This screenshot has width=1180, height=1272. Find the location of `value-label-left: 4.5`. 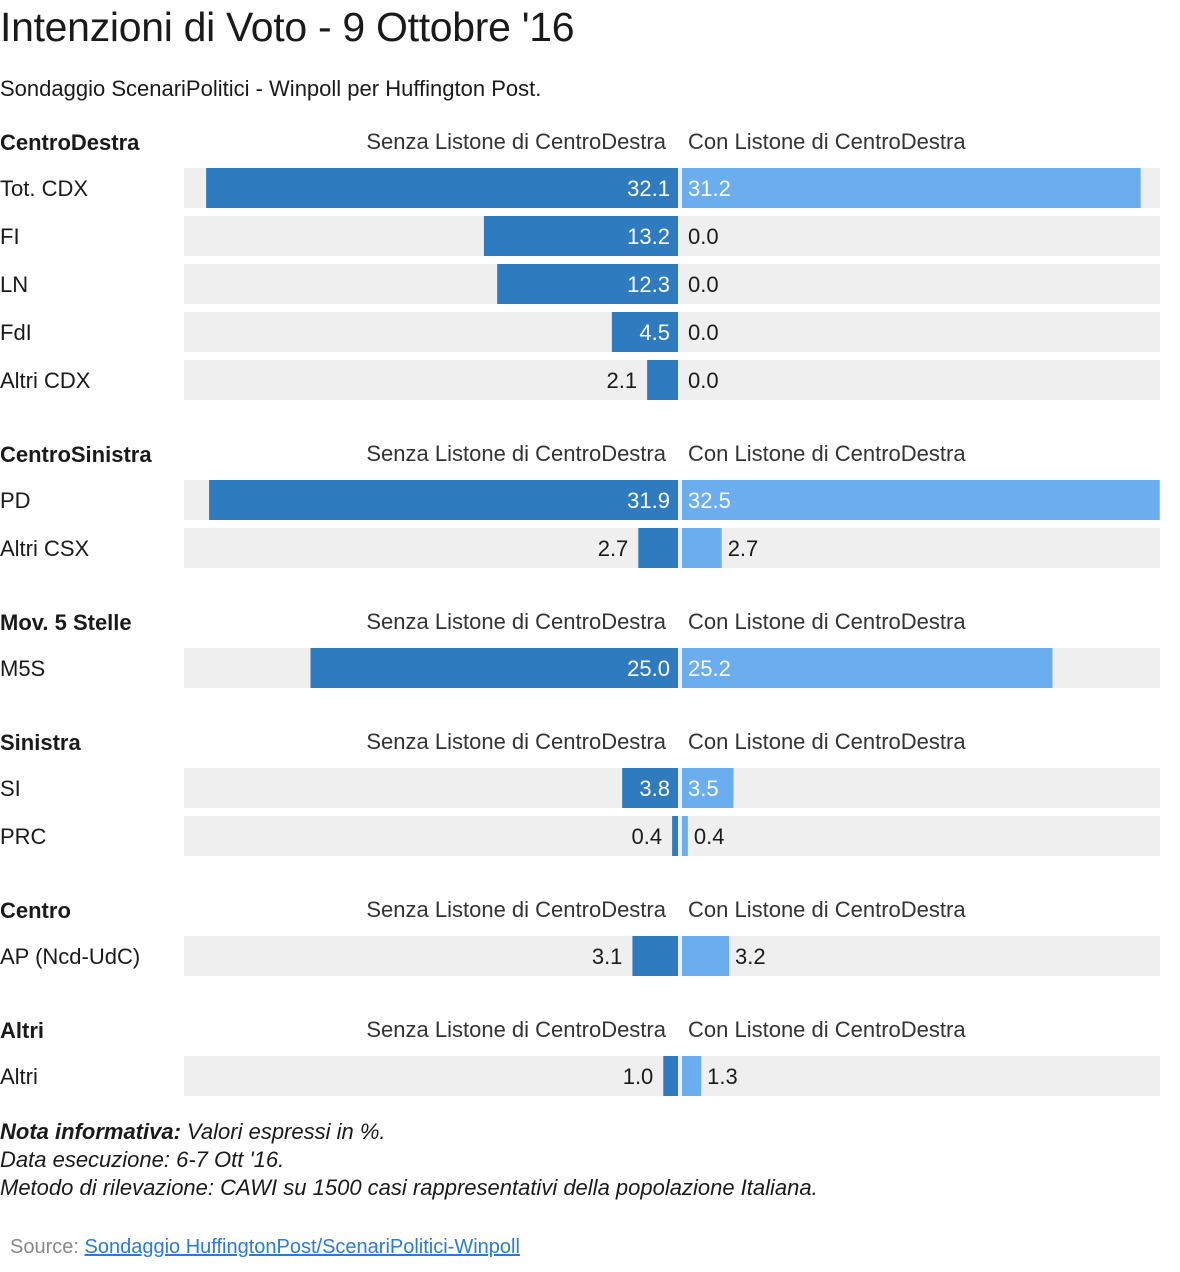

value-label-left: 4.5 is located at coordinates (654, 332).